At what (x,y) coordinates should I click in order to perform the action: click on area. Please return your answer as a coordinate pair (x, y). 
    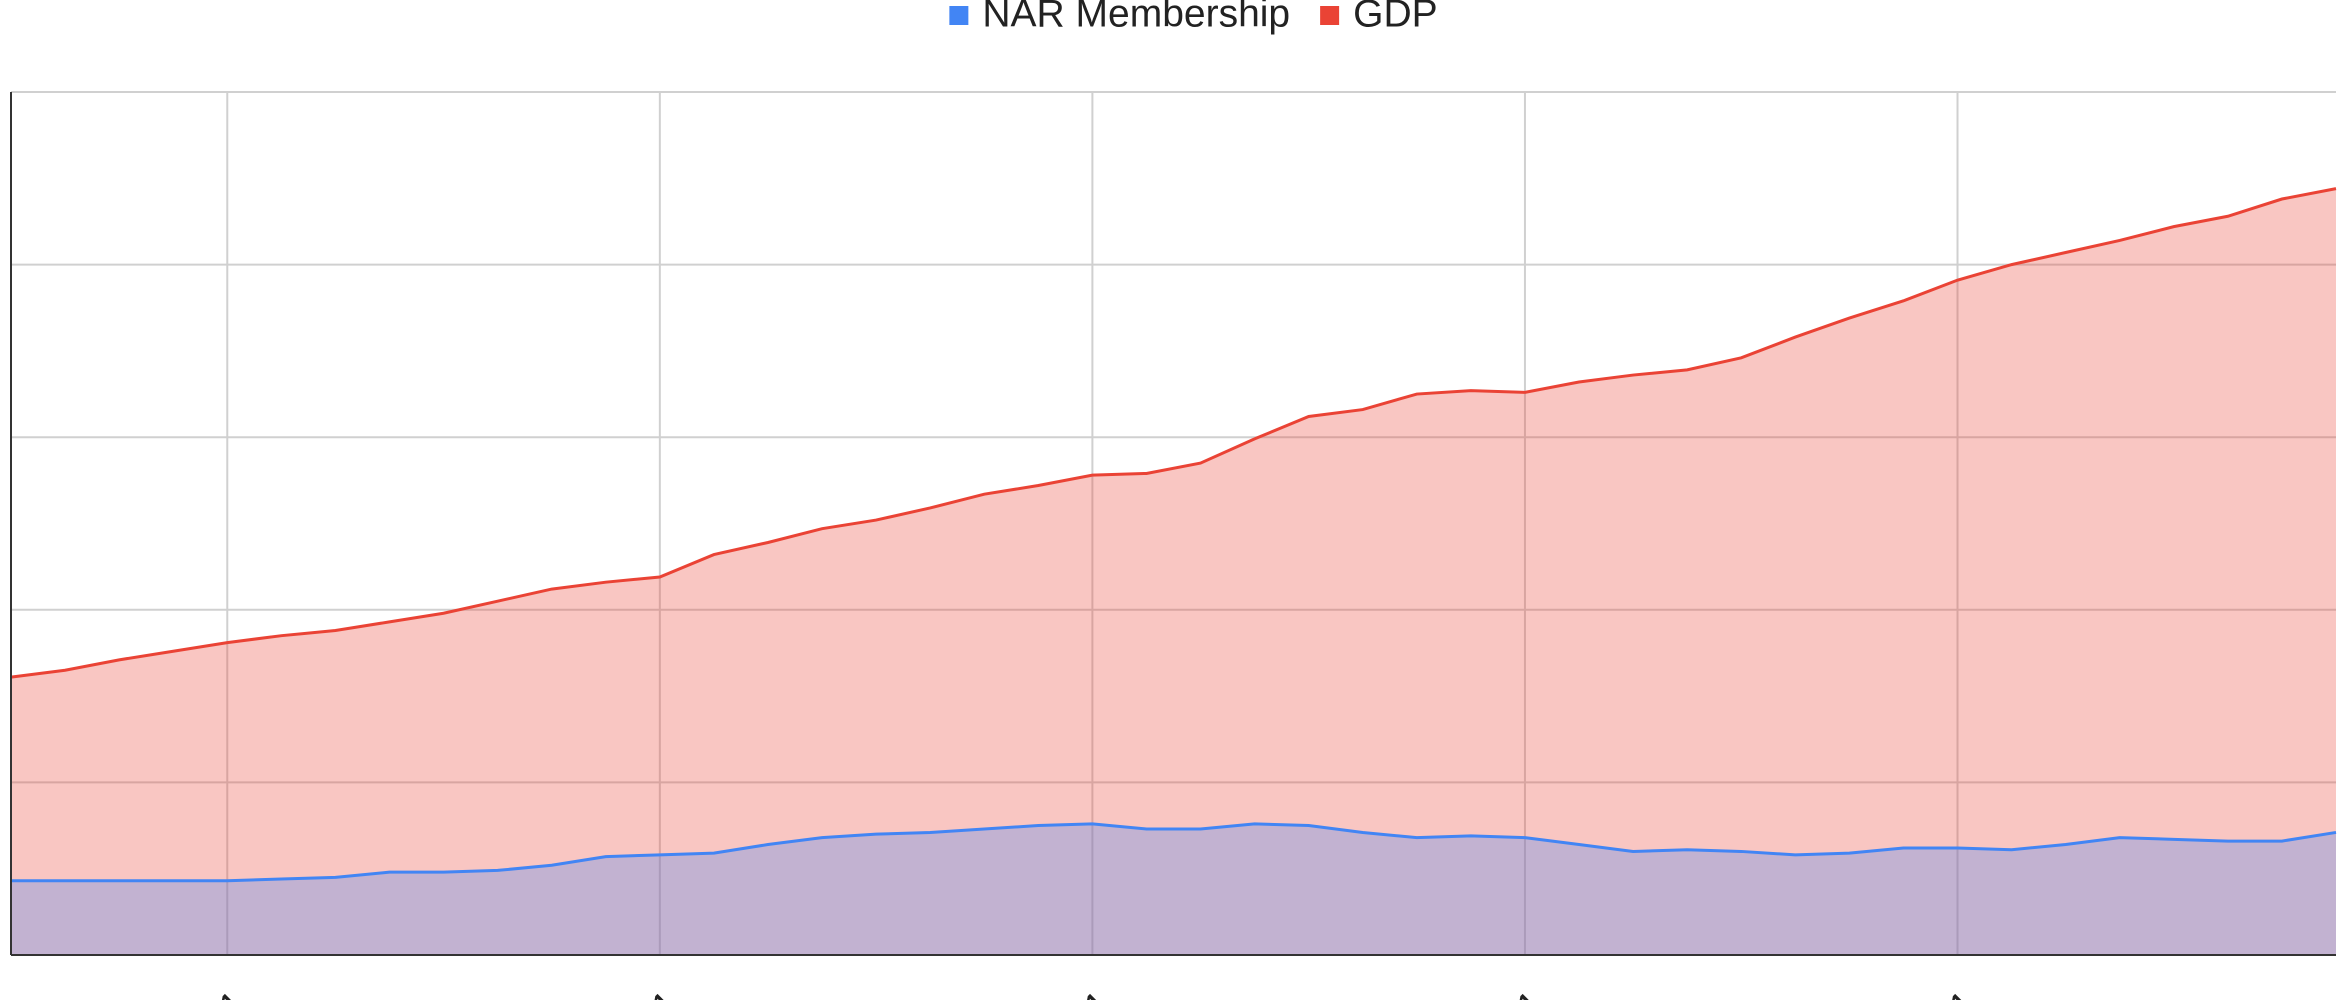
    Looking at the image, I should click on (1173, 889).